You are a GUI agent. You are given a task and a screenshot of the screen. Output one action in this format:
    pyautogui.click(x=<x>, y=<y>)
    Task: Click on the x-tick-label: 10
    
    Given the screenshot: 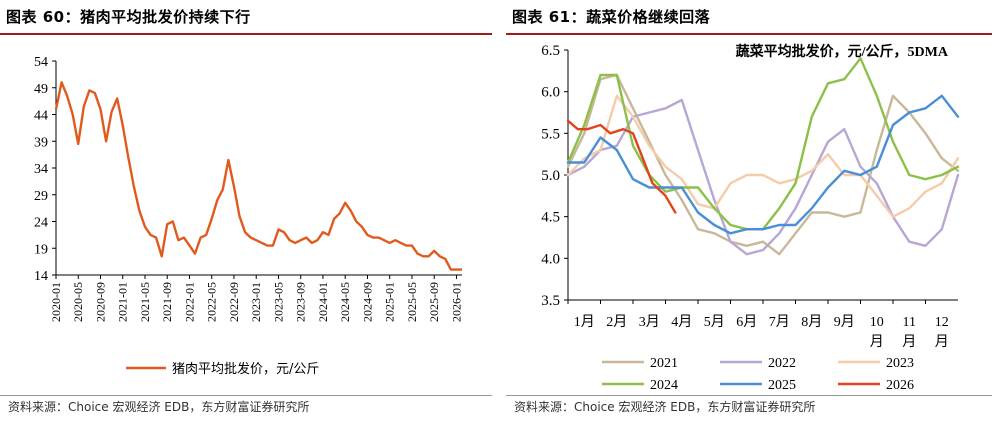 What is the action you would take?
    pyautogui.click(x=877, y=322)
    